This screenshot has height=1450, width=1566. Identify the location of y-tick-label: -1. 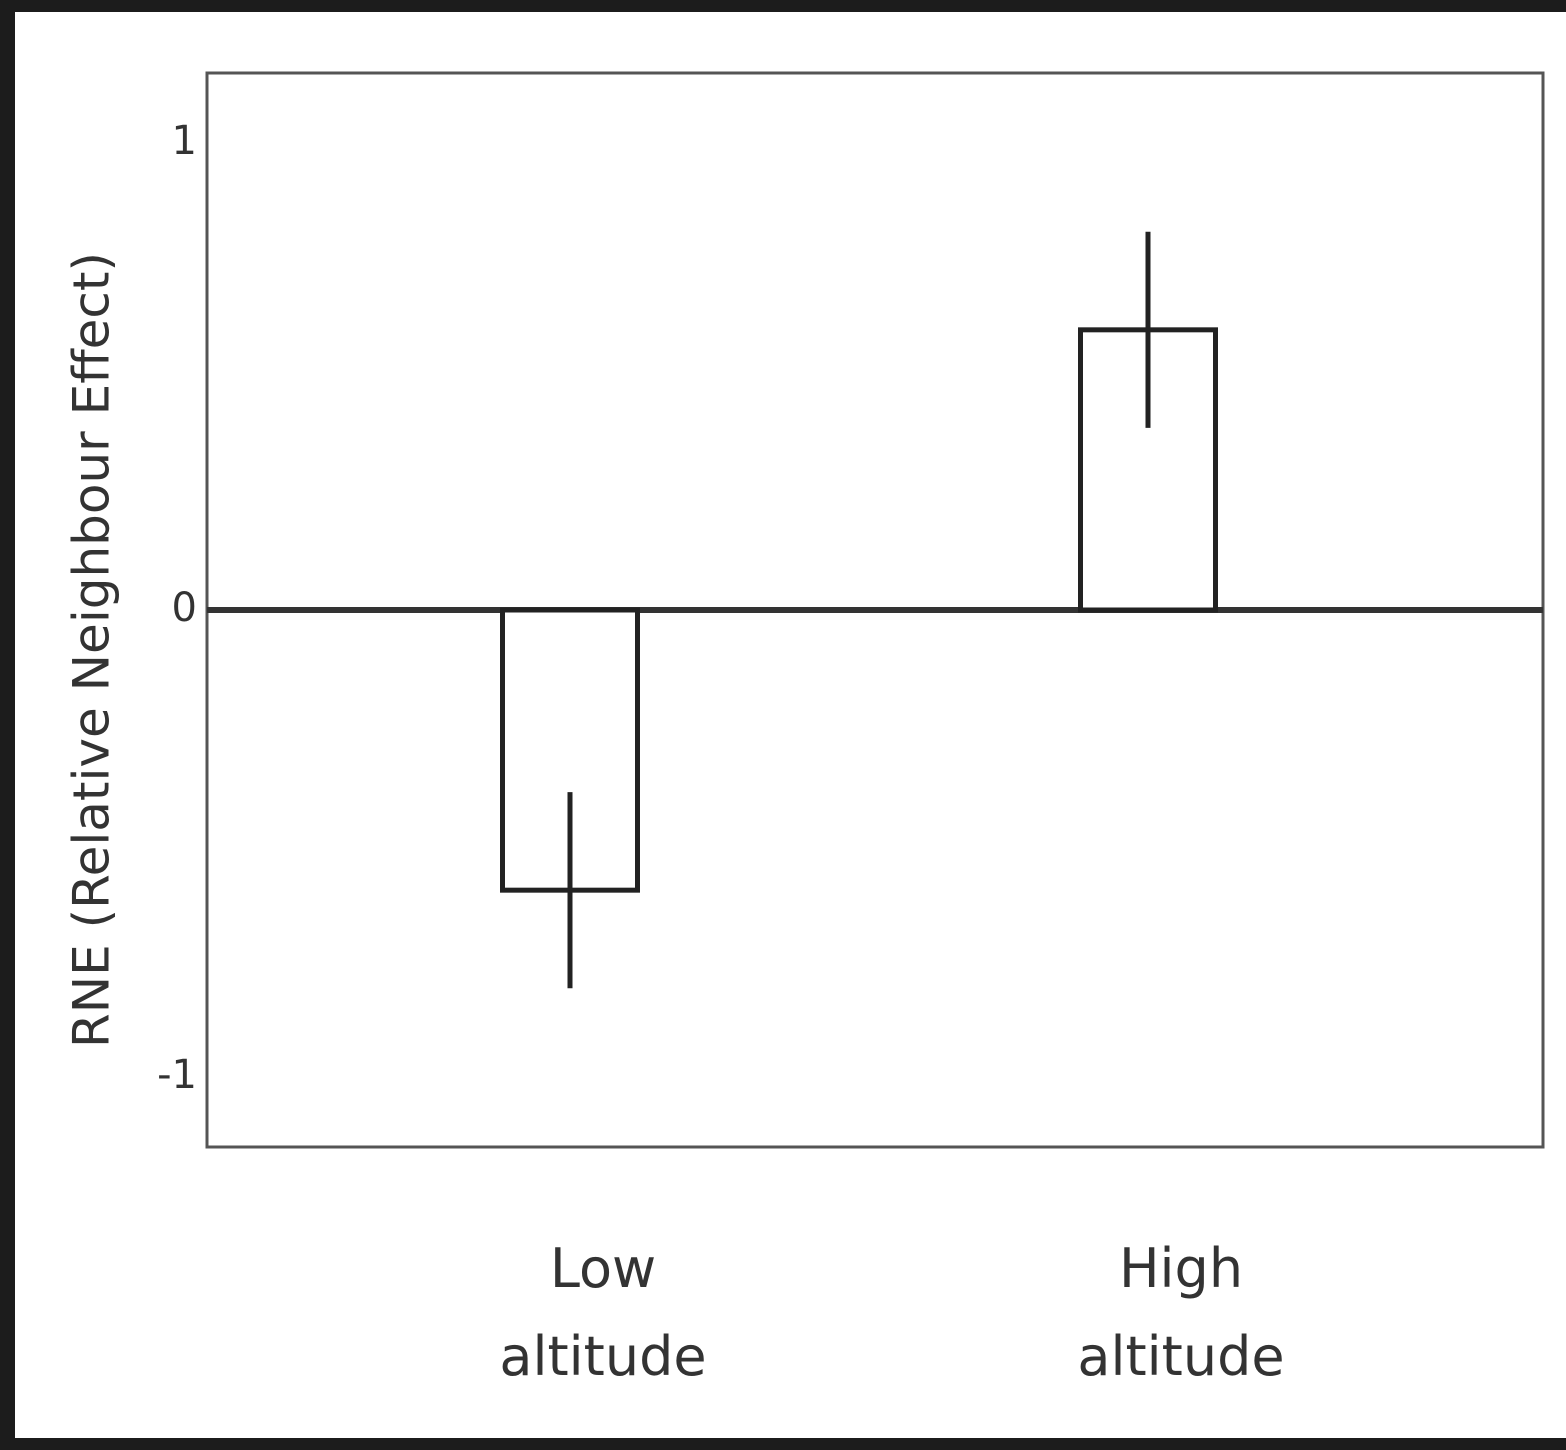
(177, 1075).